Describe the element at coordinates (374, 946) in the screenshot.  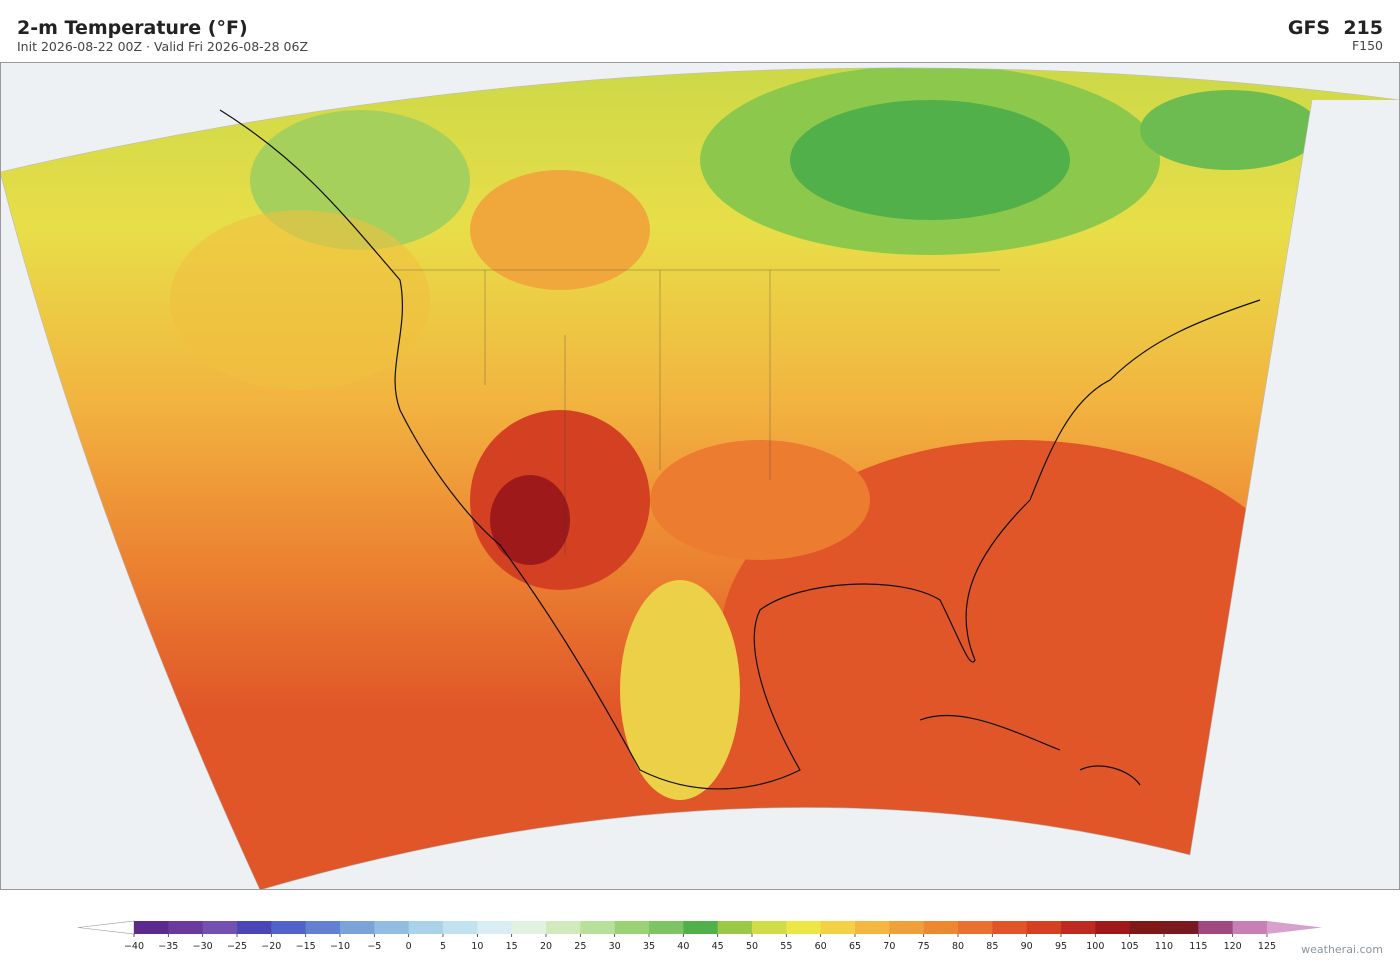
I see `colorbar-tick-label: −5` at that location.